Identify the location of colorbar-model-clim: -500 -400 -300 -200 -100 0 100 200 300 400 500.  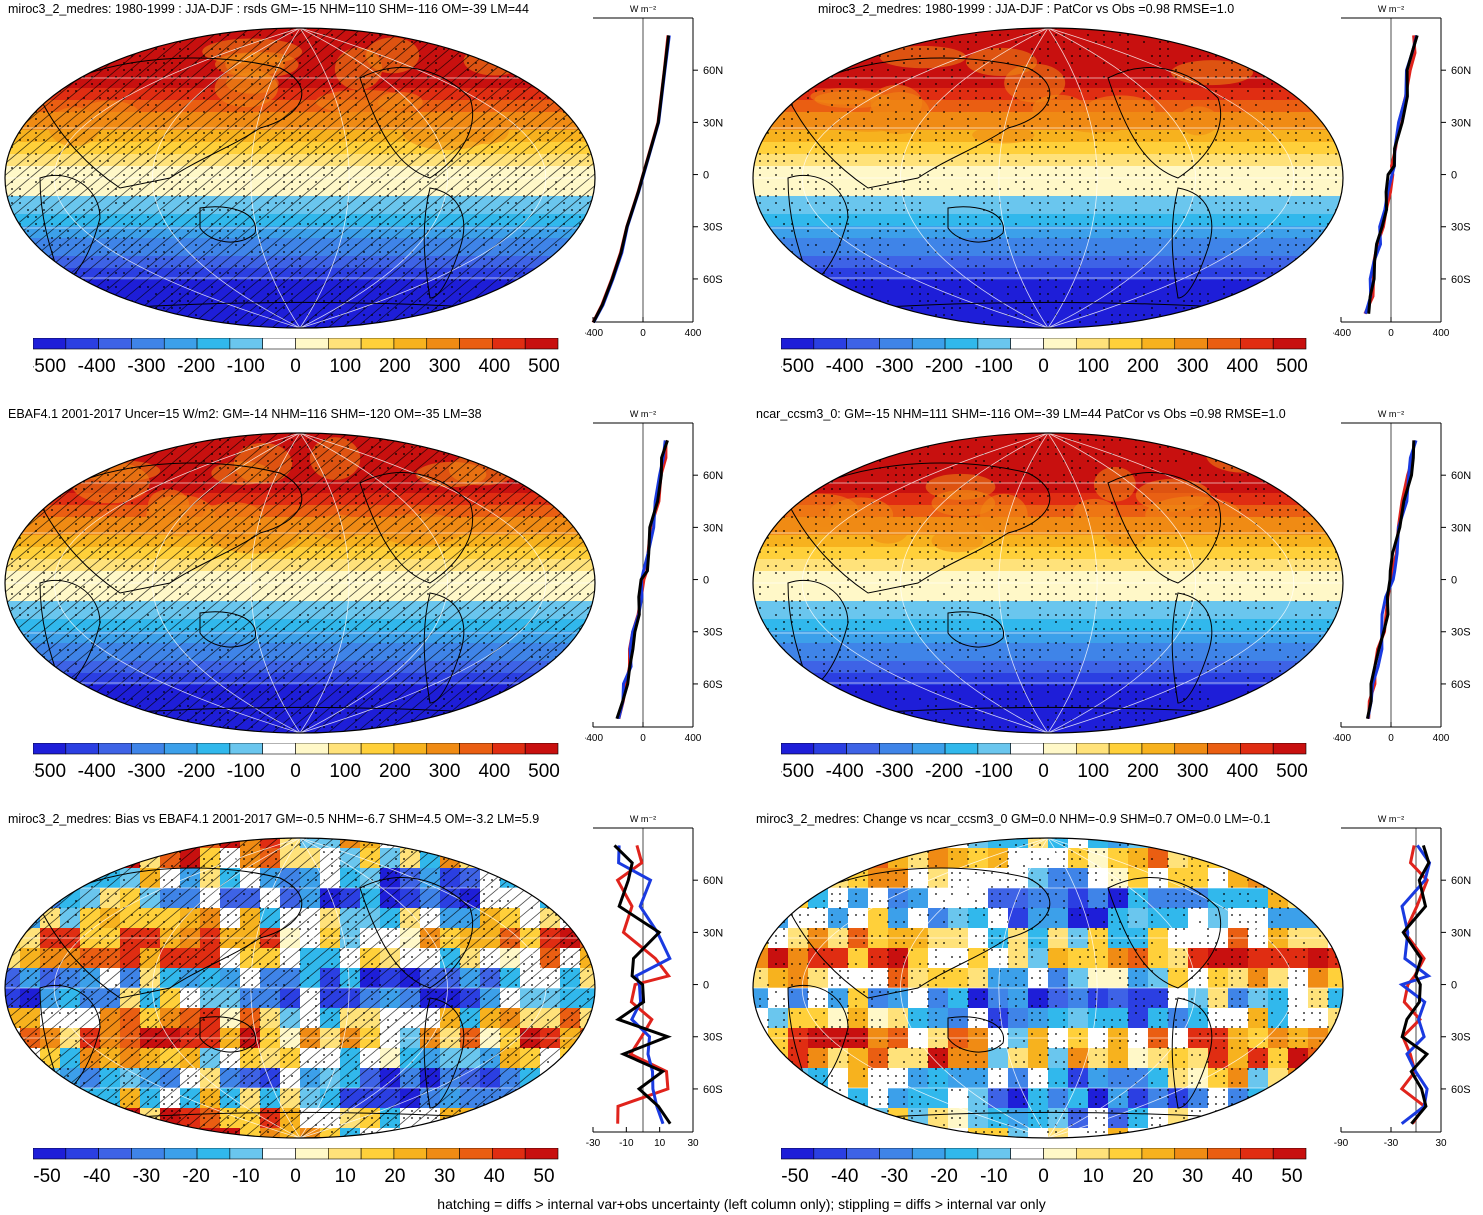
(296, 357).